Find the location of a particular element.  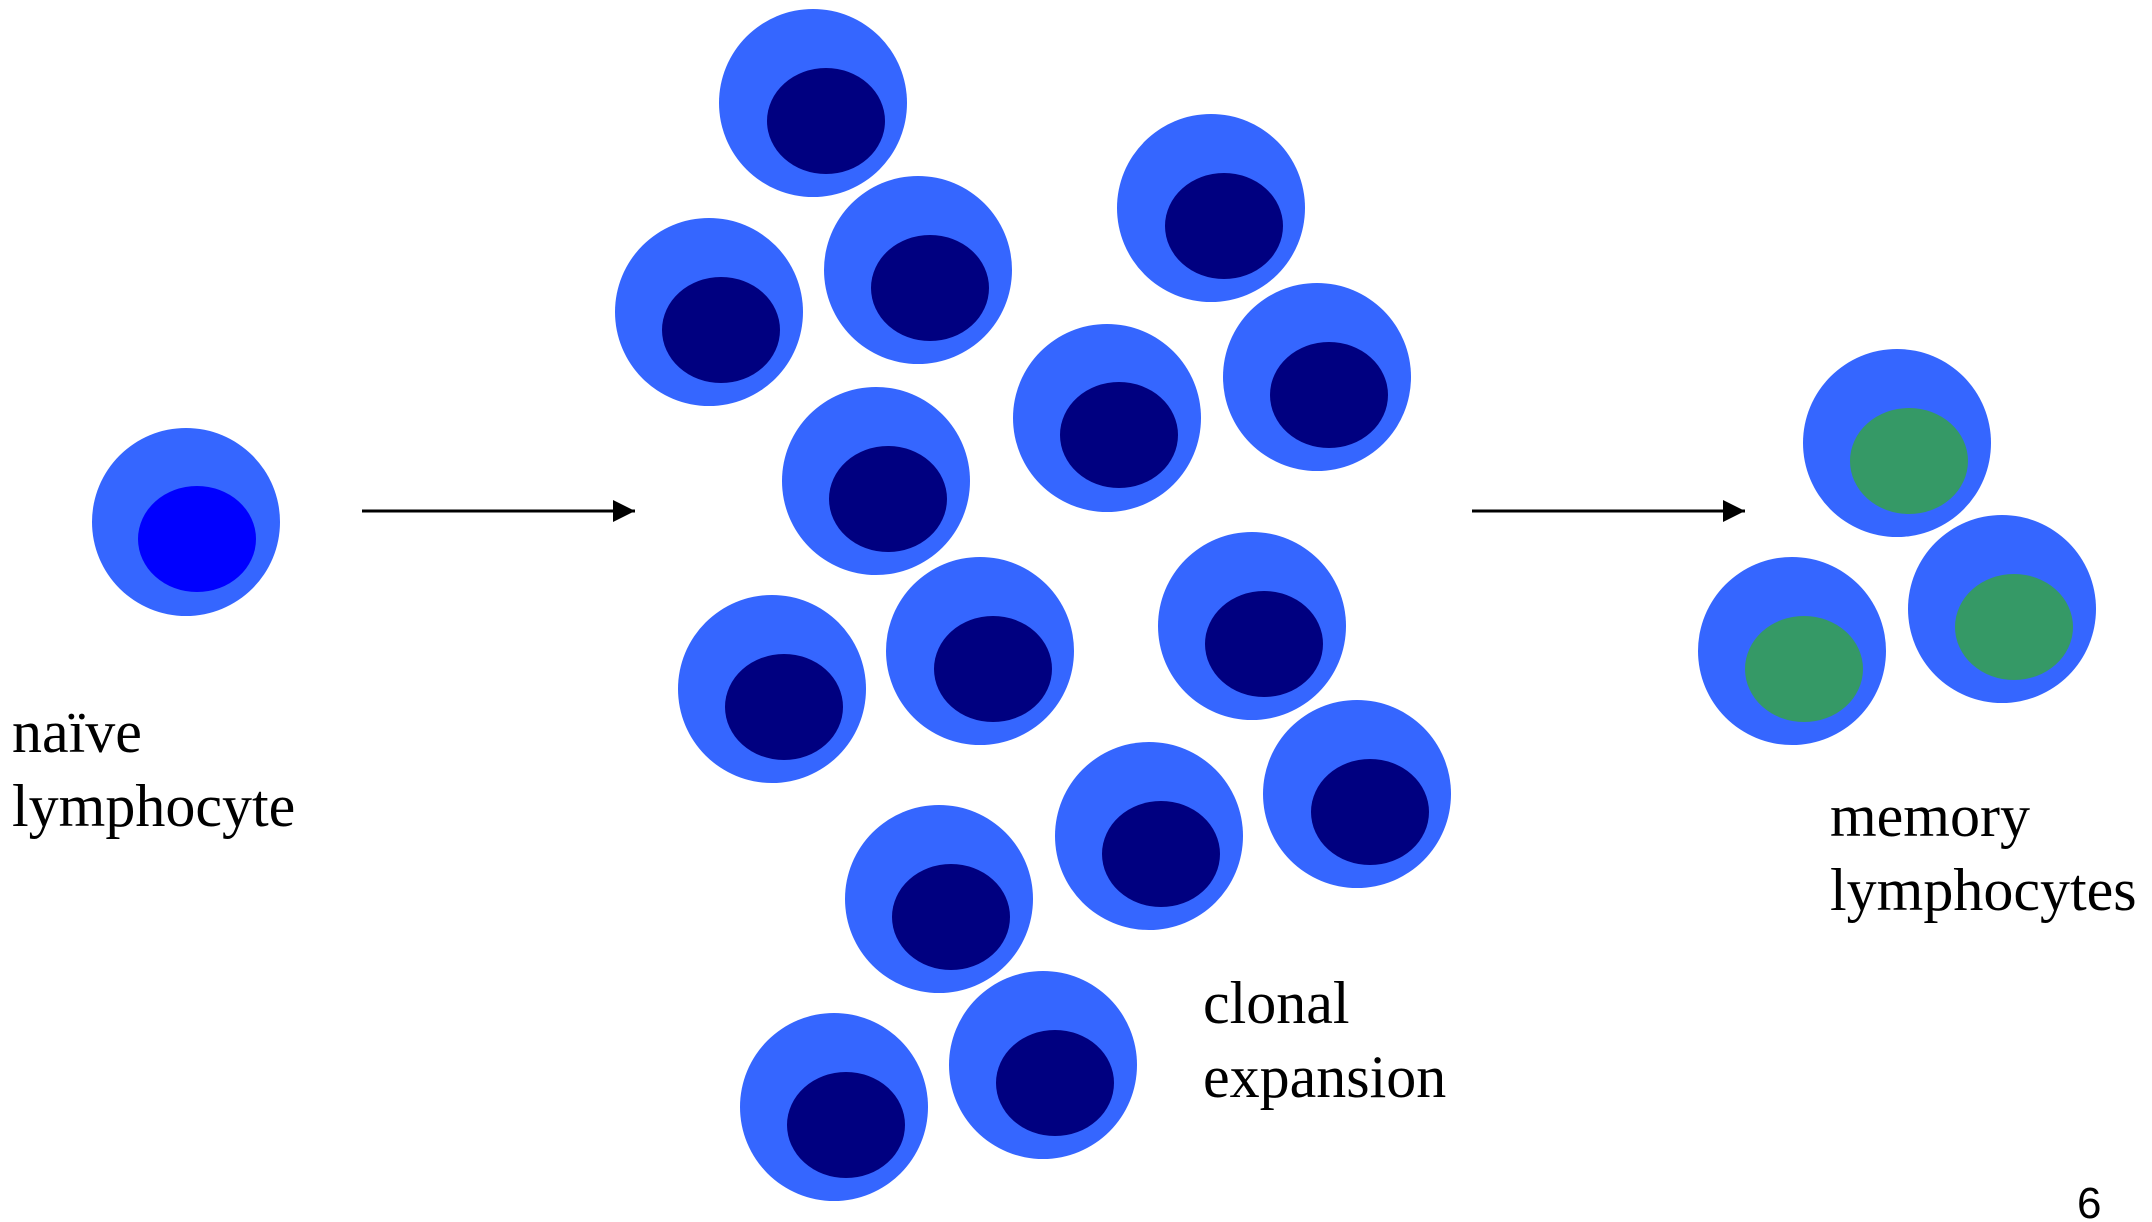

memory-lymphocytes-group is located at coordinates (1897, 547).